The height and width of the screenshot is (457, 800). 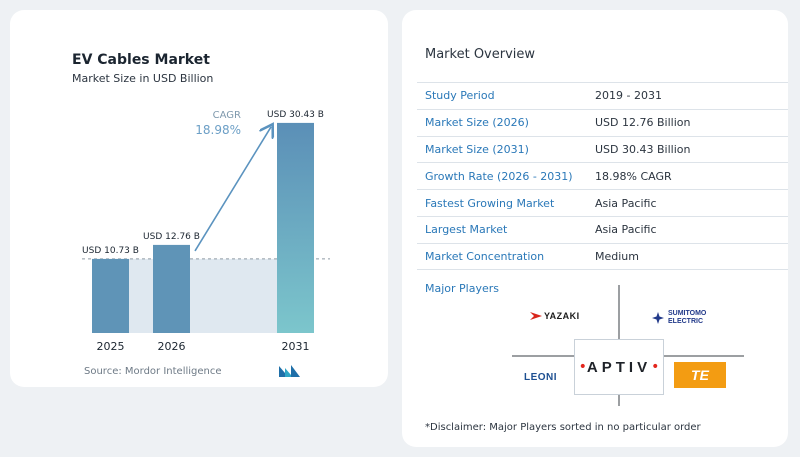 What do you see at coordinates (295, 228) in the screenshot?
I see `bar-2031` at bounding box center [295, 228].